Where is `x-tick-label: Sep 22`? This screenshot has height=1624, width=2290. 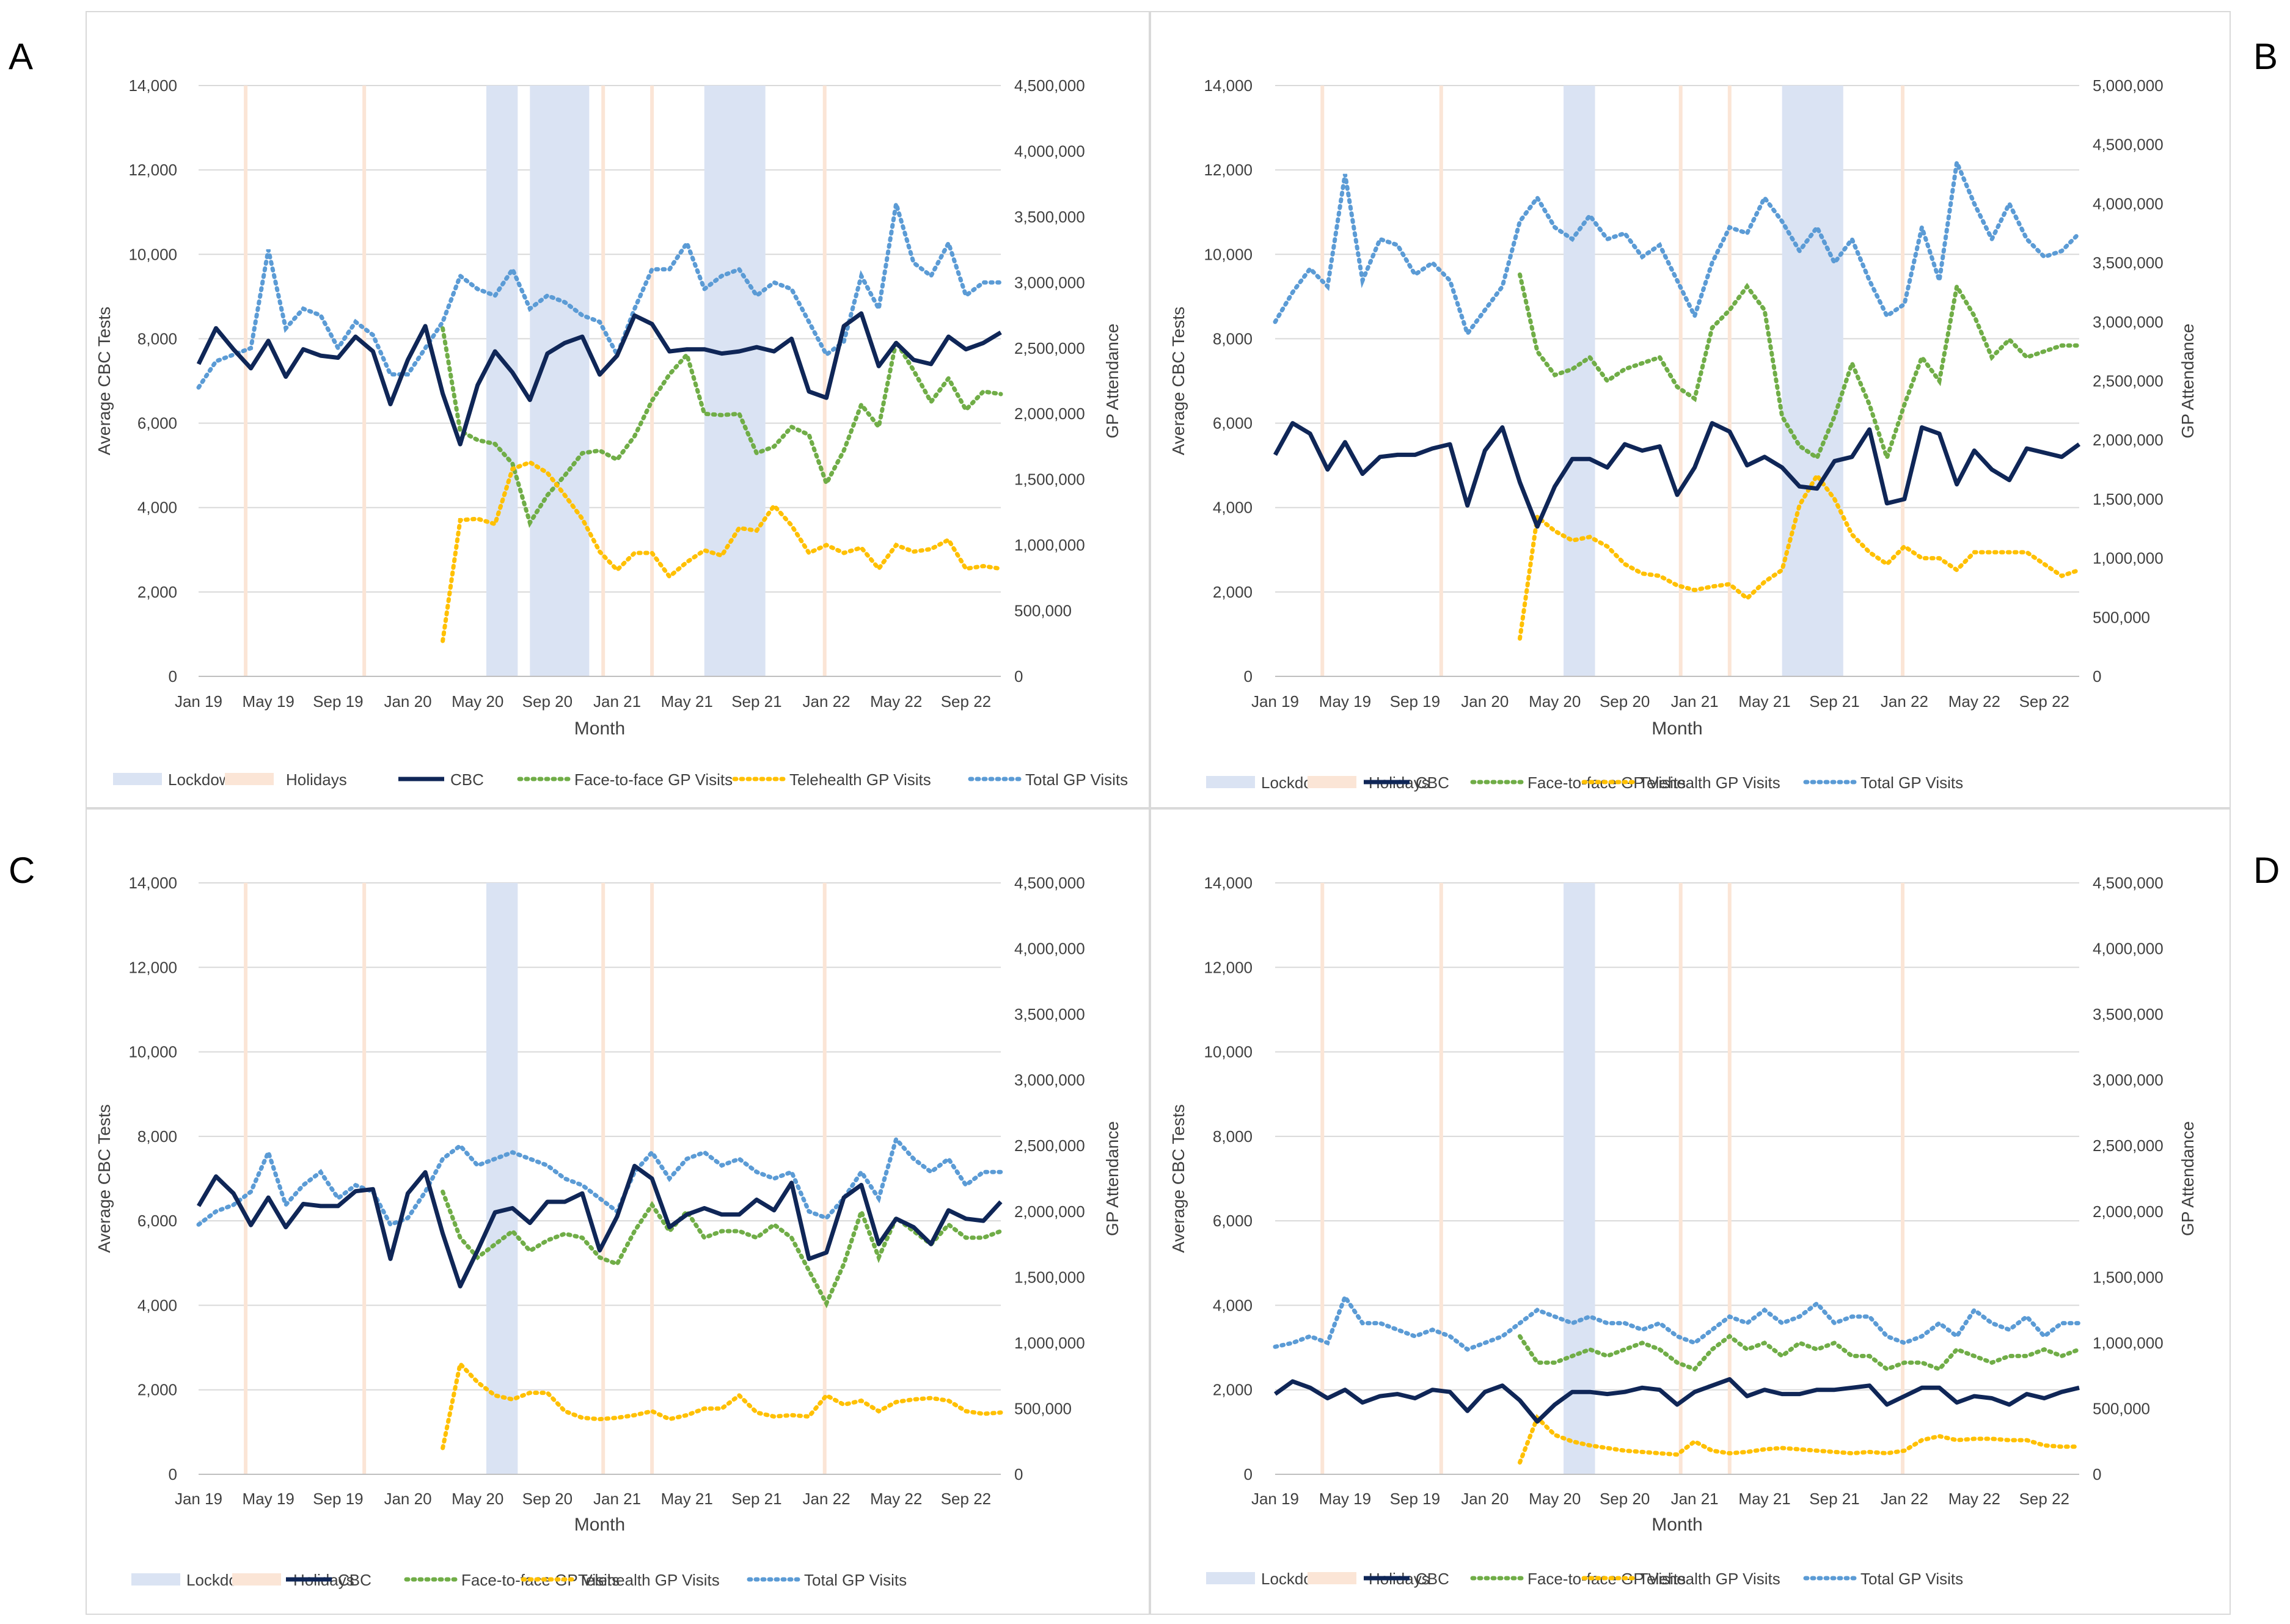
x-tick-label: Sep 22 is located at coordinates (966, 1499).